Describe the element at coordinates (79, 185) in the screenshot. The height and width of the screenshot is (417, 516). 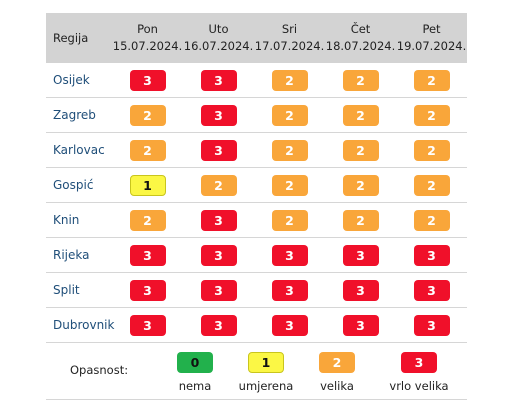
I see `region-name: Gospić` at that location.